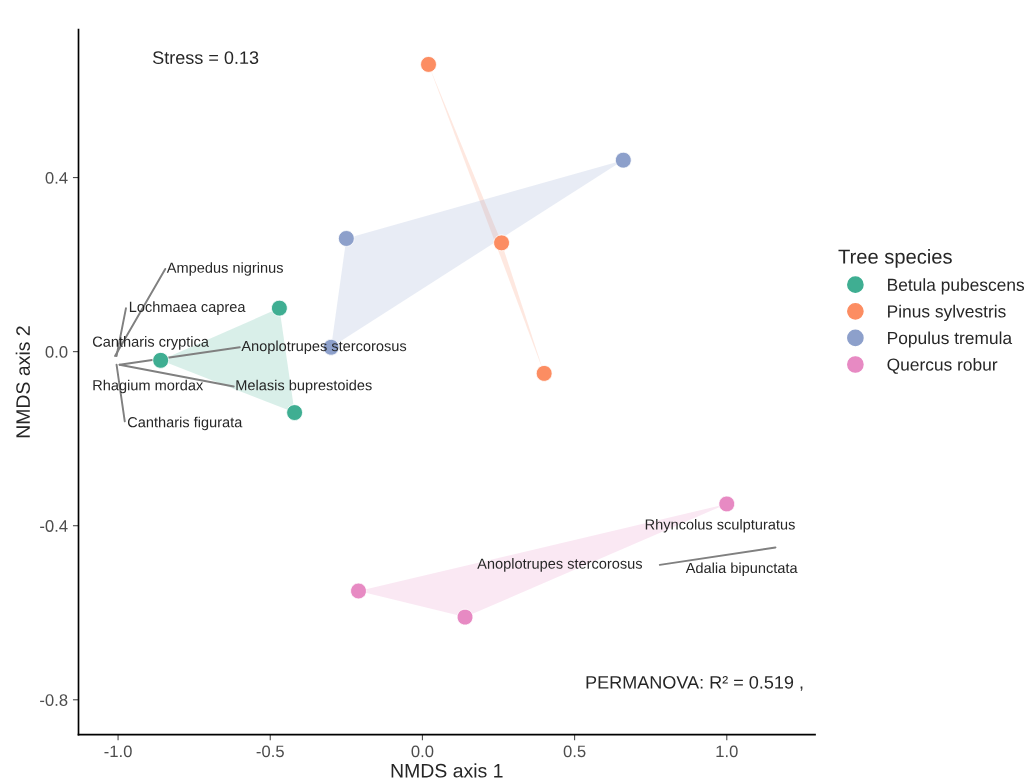  What do you see at coordinates (54, 526) in the screenshot?
I see `y-tick-label: -0.4` at bounding box center [54, 526].